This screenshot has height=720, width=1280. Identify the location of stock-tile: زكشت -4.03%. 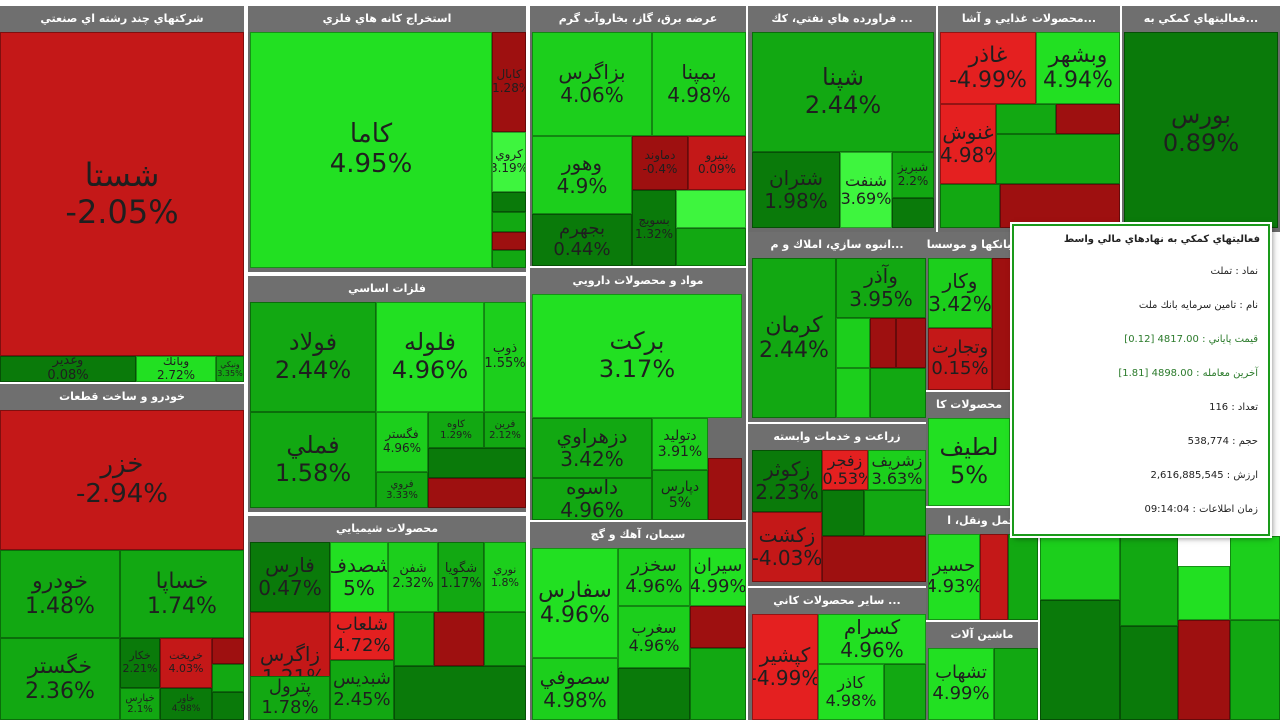
(787, 547).